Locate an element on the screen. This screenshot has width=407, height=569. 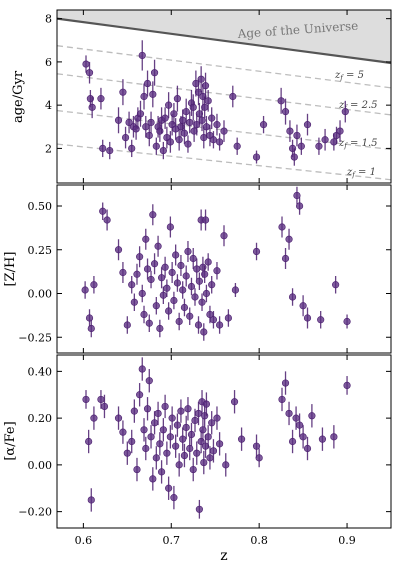
alpha-fe-y-axis-label: [α/Fe] is located at coordinates (10, 440).